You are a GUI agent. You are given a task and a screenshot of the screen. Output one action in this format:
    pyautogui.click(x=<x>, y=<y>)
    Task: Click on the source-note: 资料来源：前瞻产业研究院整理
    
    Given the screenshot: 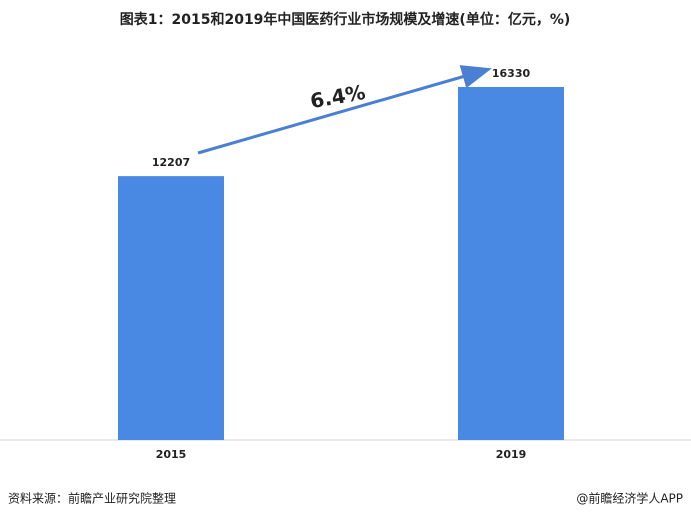 What is the action you would take?
    pyautogui.click(x=92, y=498)
    